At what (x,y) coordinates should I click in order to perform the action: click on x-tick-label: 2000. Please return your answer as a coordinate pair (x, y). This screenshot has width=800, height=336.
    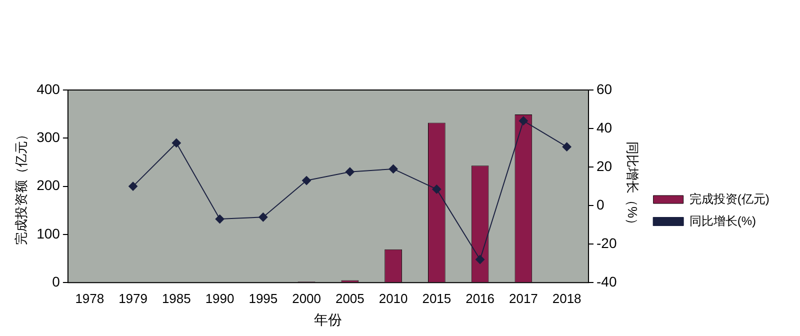
    Looking at the image, I should click on (306, 298).